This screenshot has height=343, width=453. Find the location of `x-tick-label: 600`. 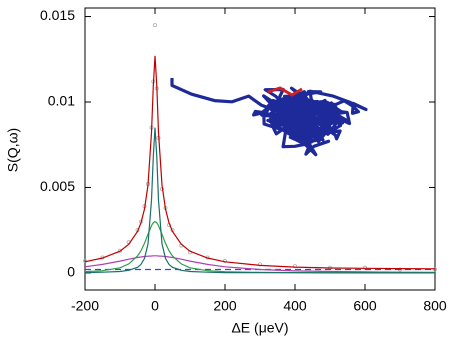

x-tick-label: 600 is located at coordinates (365, 306).